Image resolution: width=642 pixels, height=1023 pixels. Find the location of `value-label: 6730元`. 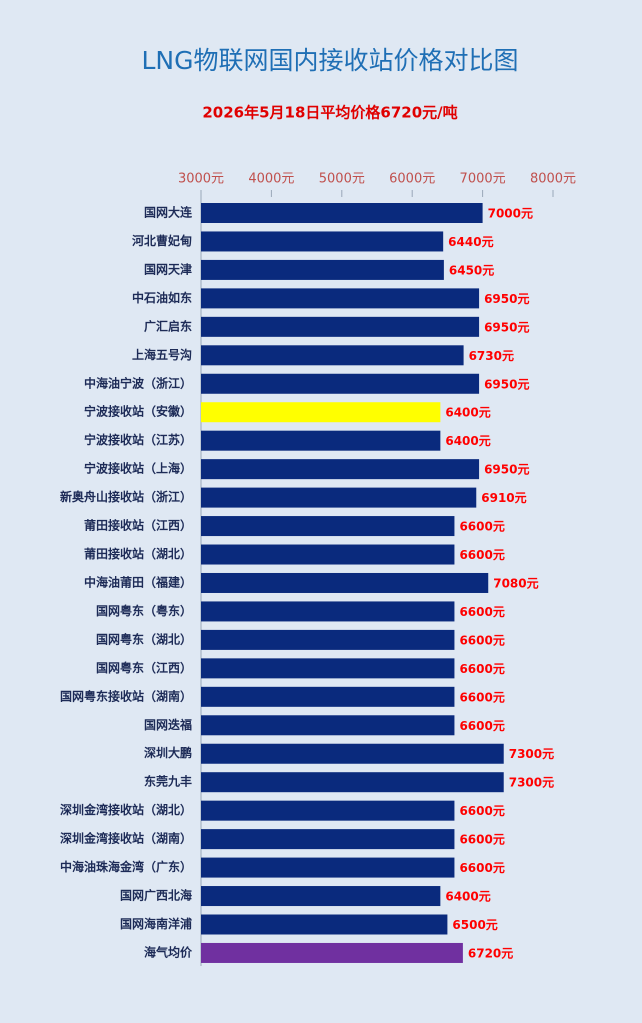

value-label: 6730元 is located at coordinates (491, 356).